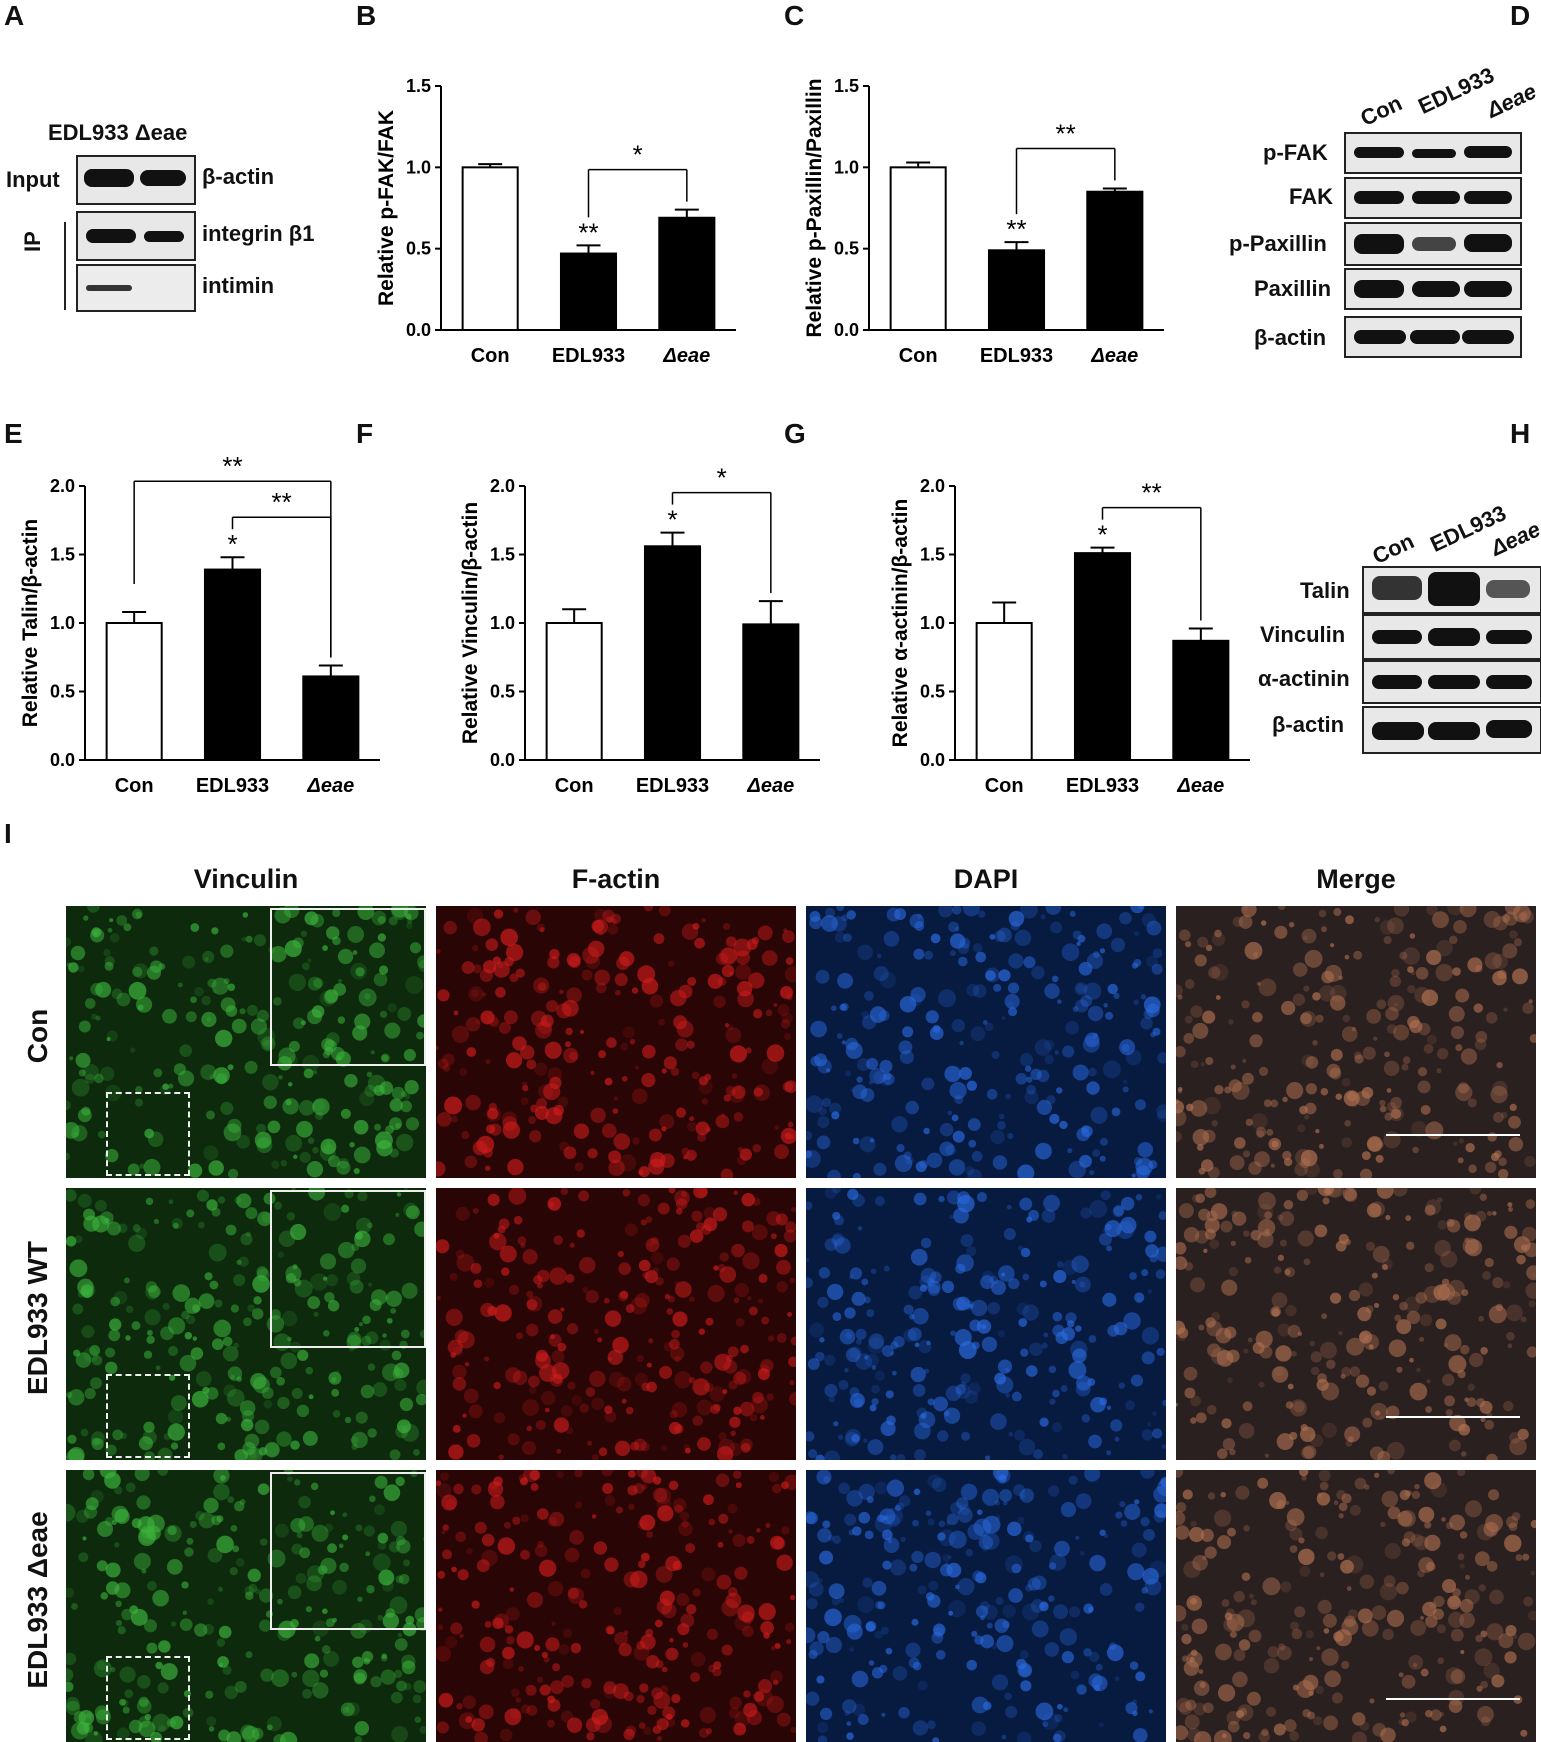  I want to click on y-tick-label: 0.5, so click(502, 692).